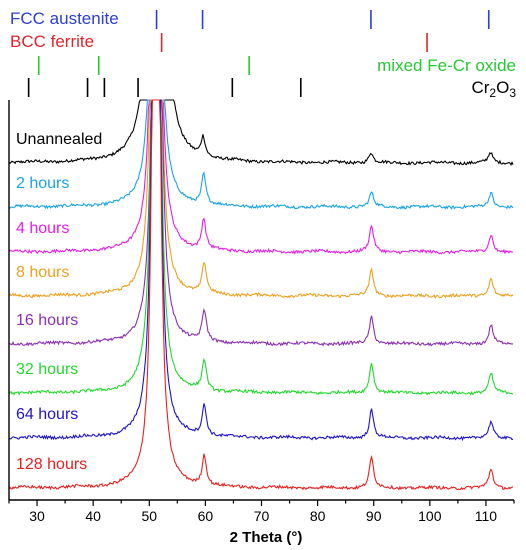 The width and height of the screenshot is (526, 550). I want to click on series-label-4-hours: 4 hours, so click(42, 228).